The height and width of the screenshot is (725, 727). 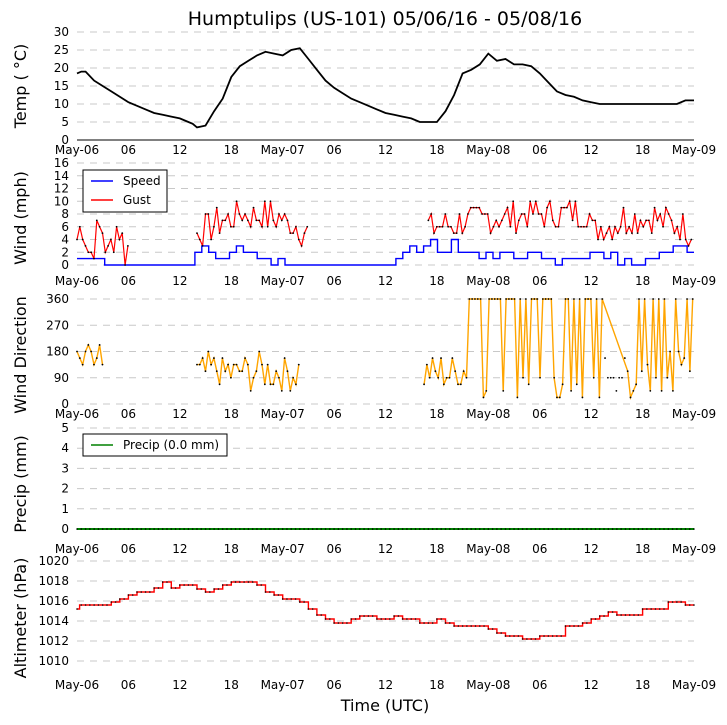 What do you see at coordinates (283, 414) in the screenshot?
I see `x-tick-label: May-07` at bounding box center [283, 414].